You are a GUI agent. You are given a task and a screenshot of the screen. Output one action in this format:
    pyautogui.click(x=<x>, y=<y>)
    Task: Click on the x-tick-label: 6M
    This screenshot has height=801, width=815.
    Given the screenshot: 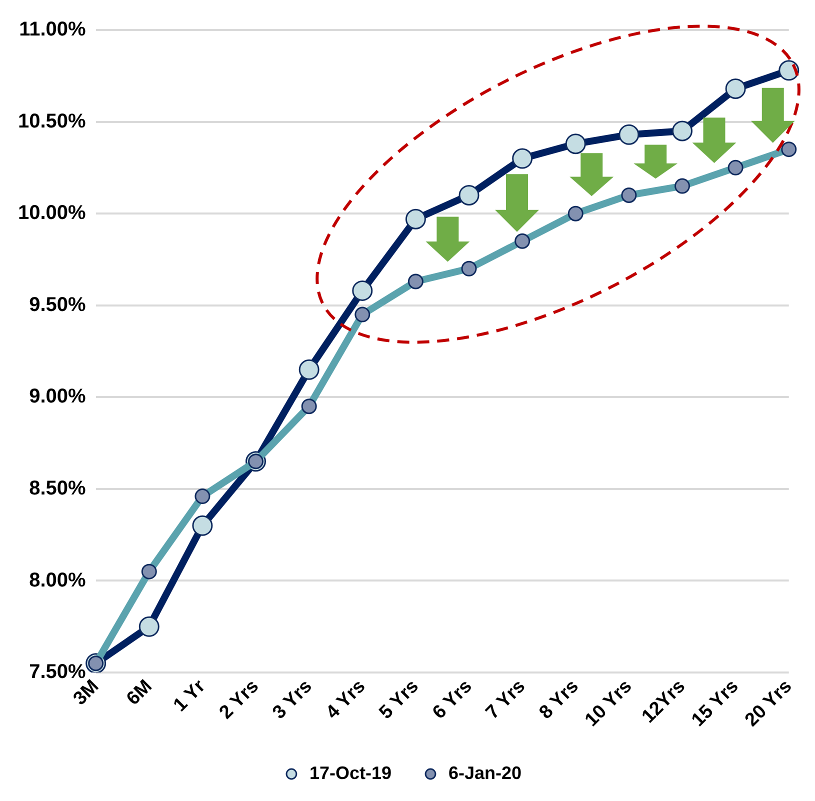 What is the action you would take?
    pyautogui.click(x=139, y=693)
    